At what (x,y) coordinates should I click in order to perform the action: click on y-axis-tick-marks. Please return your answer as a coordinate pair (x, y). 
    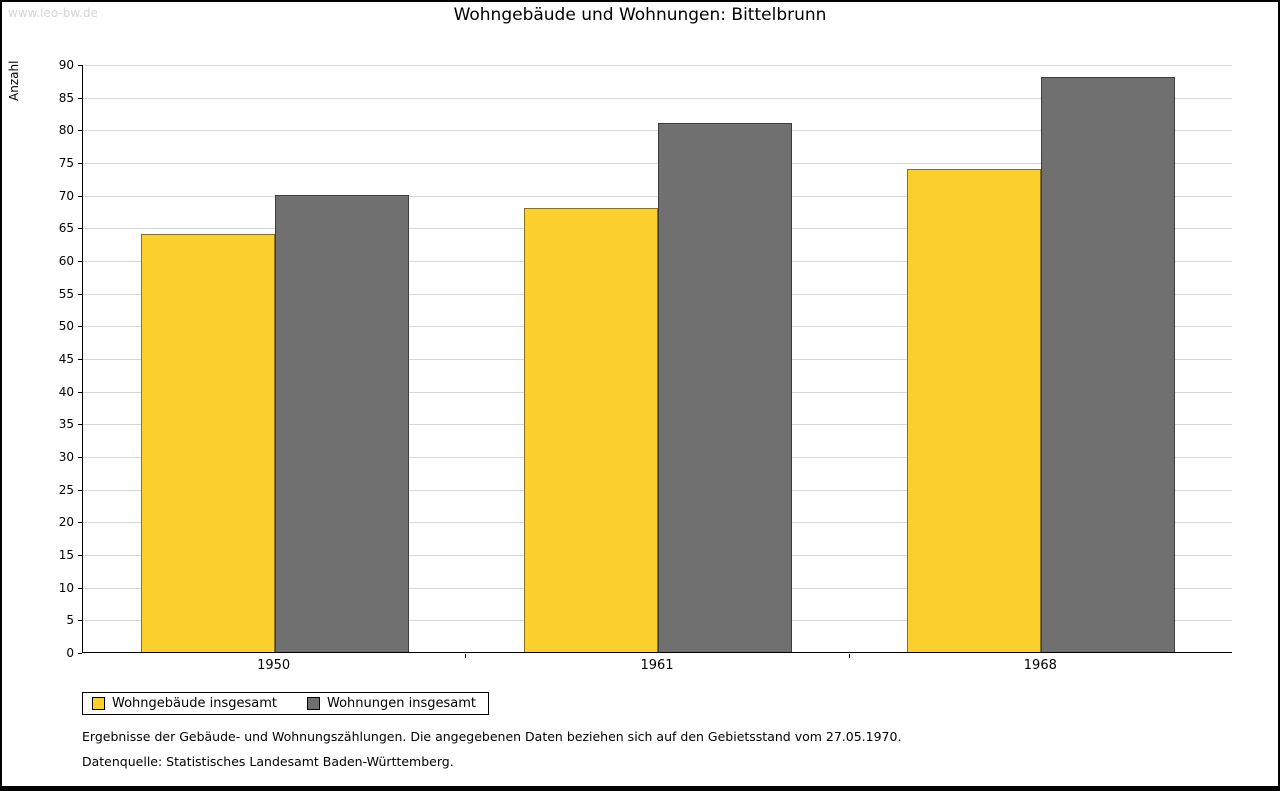
    Looking at the image, I should click on (80, 359).